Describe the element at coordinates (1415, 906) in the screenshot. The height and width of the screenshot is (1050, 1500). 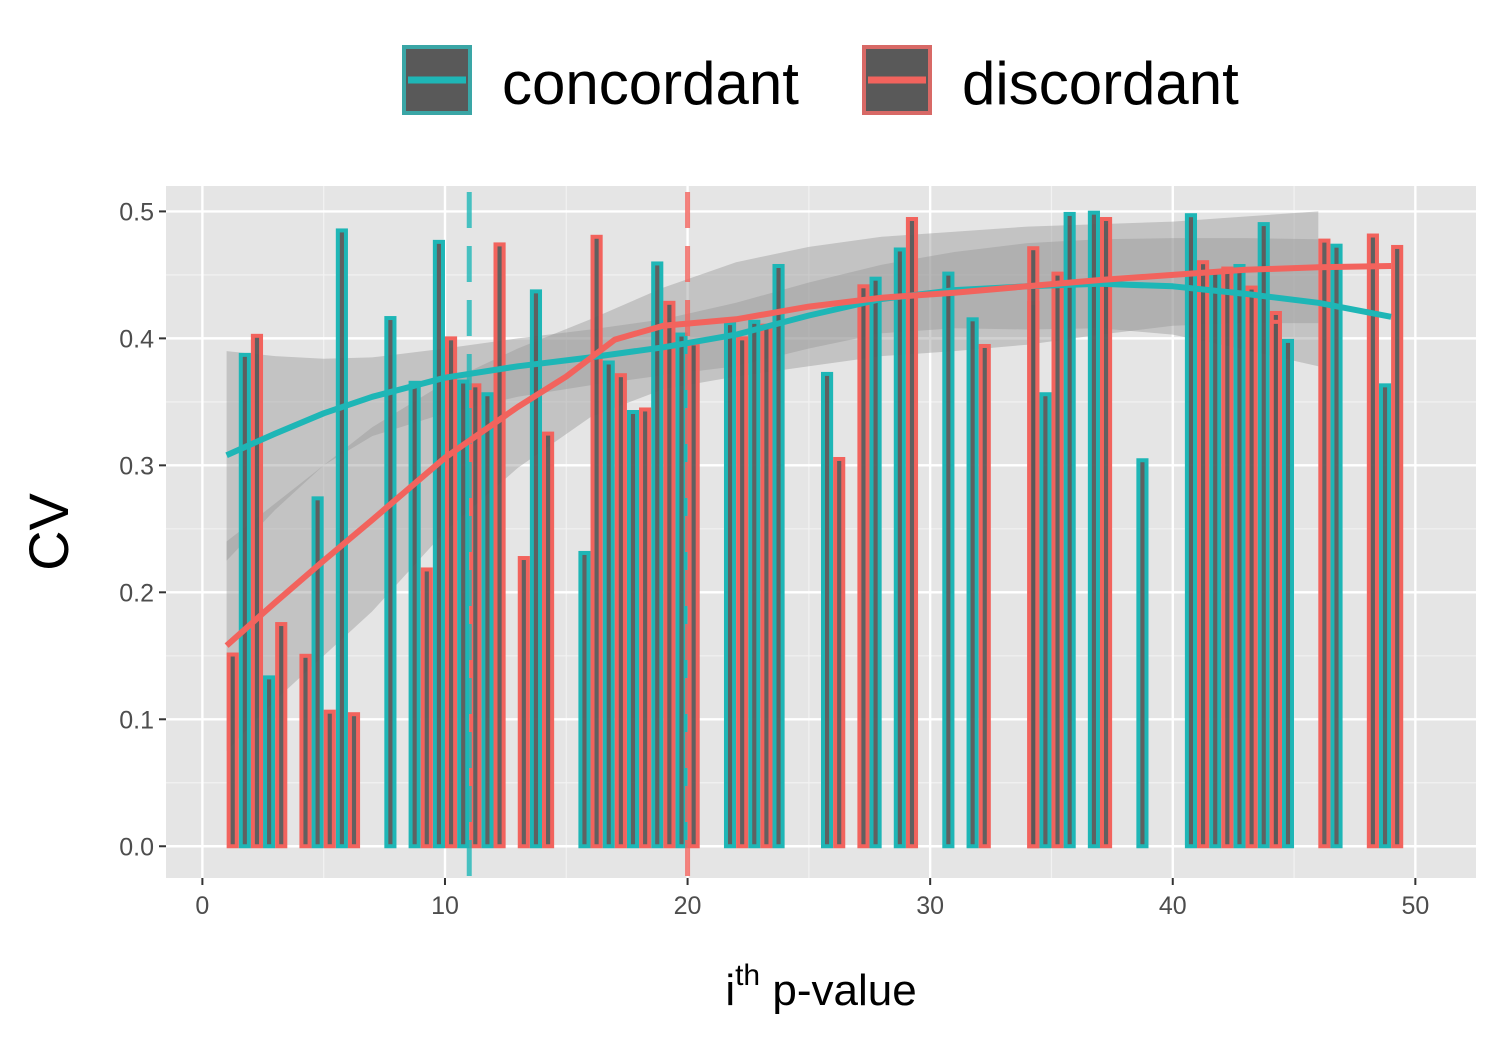
I see `x-tick-label: 50` at that location.